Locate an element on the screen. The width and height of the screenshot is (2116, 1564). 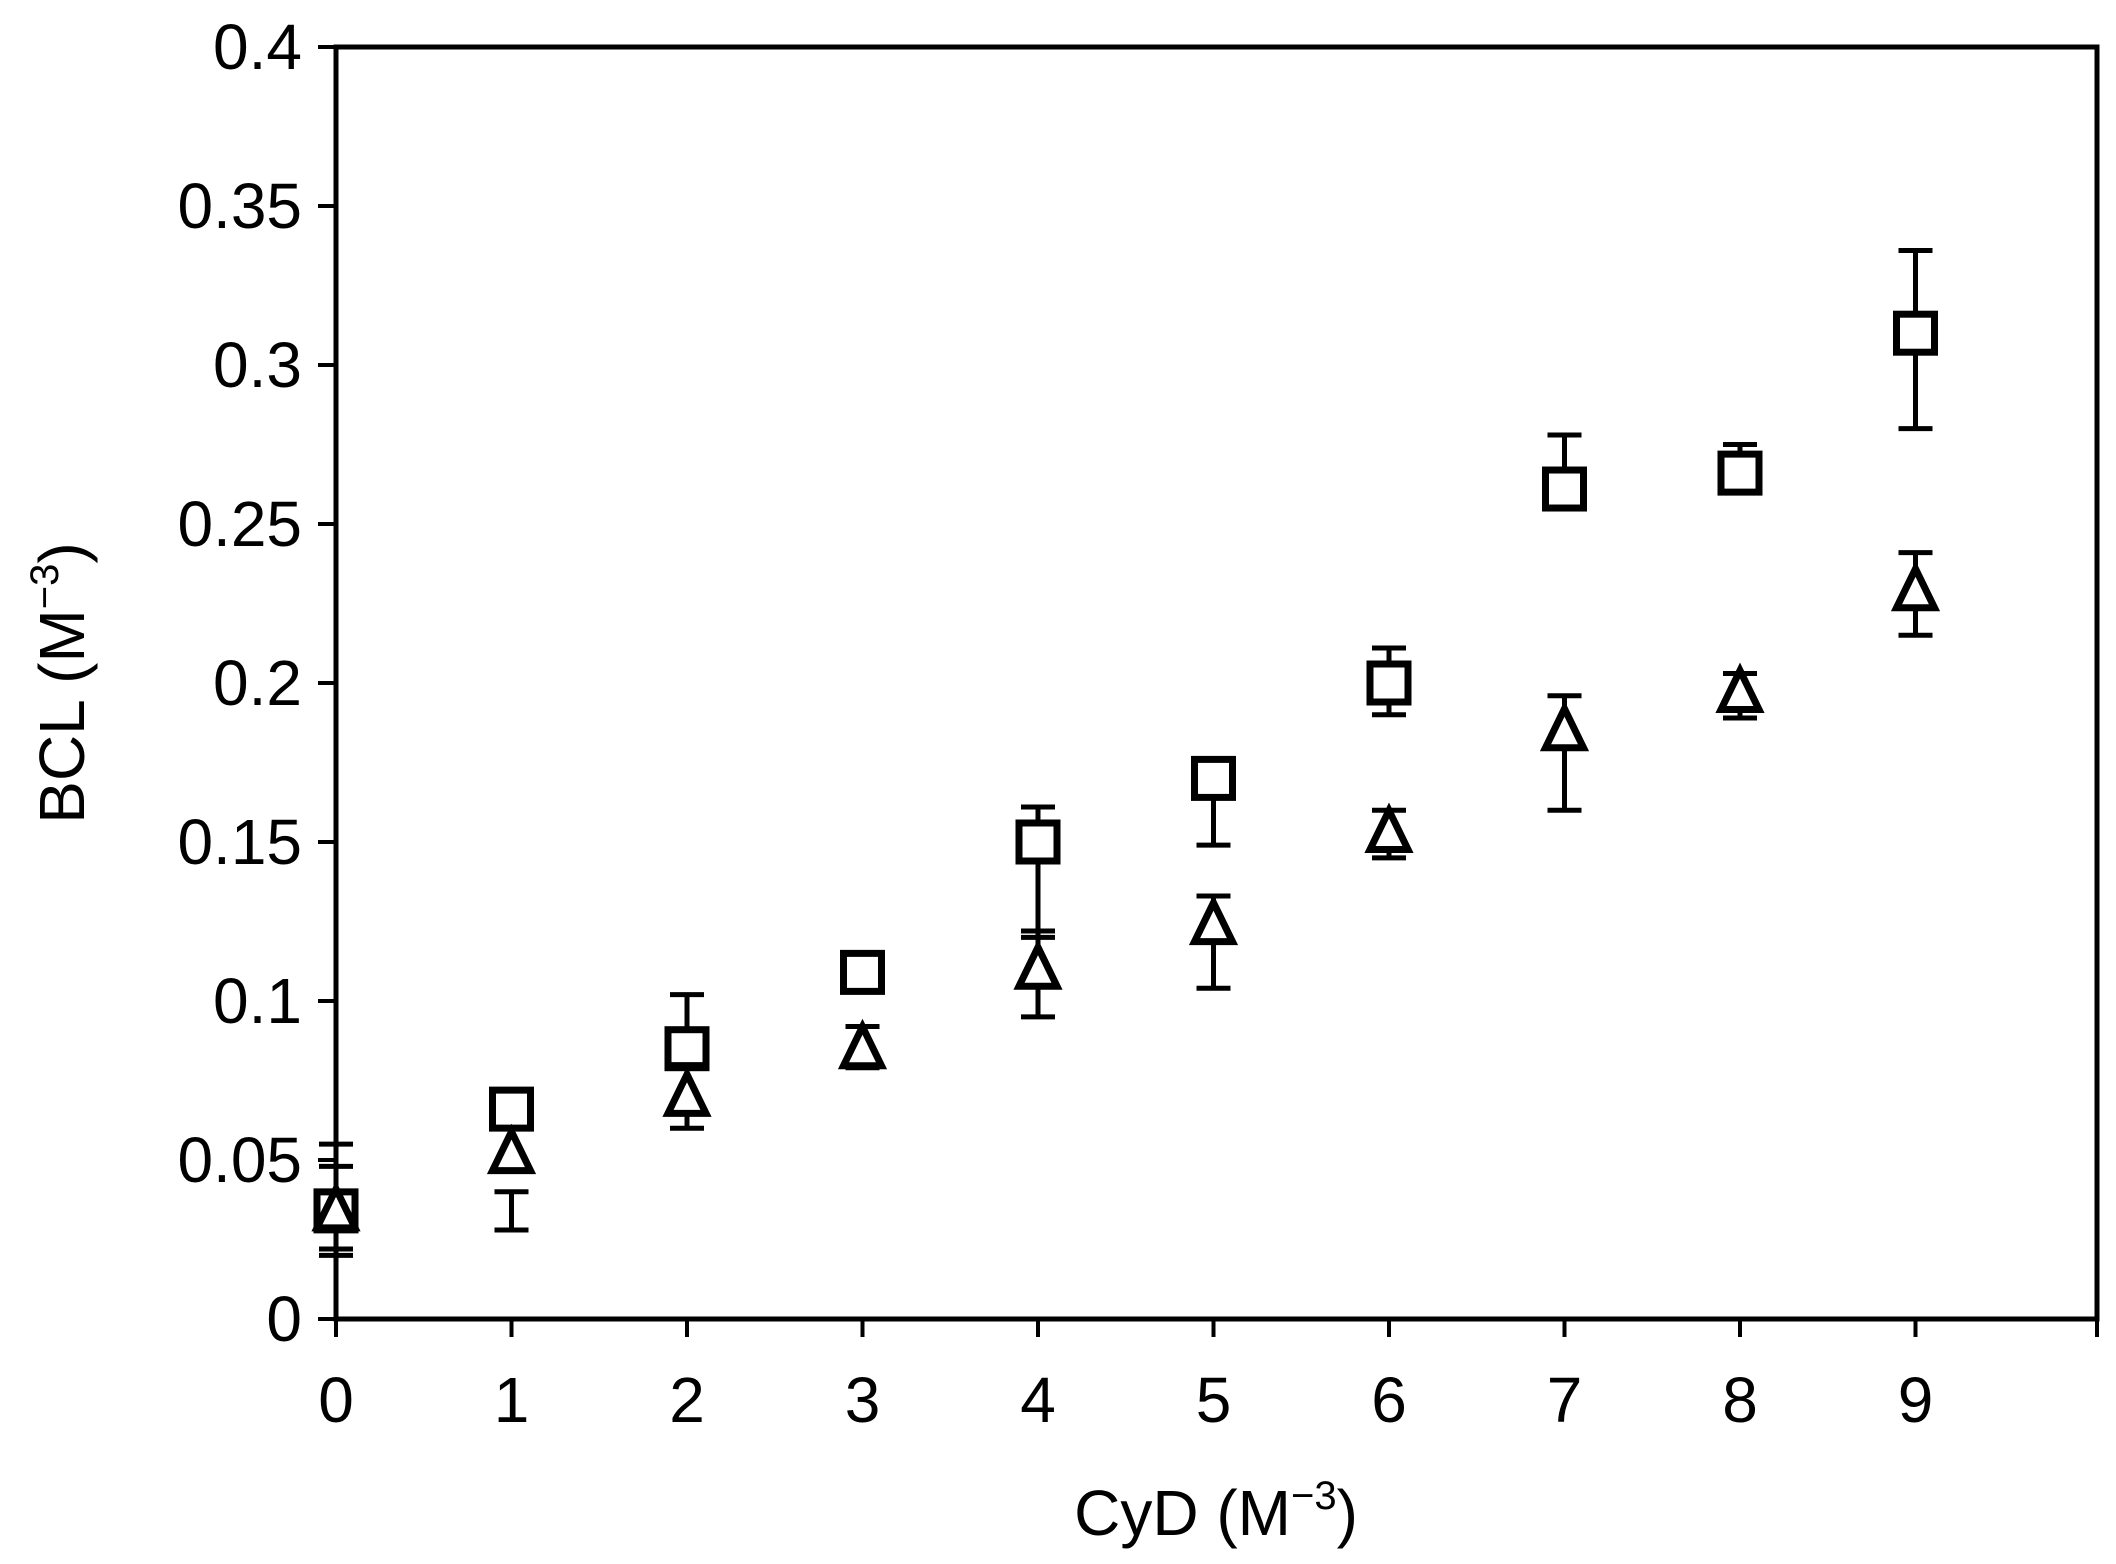
x-axis-ticks: 0 1 2 3 4 5 6 7 8 9 is located at coordinates (1208, 1377).